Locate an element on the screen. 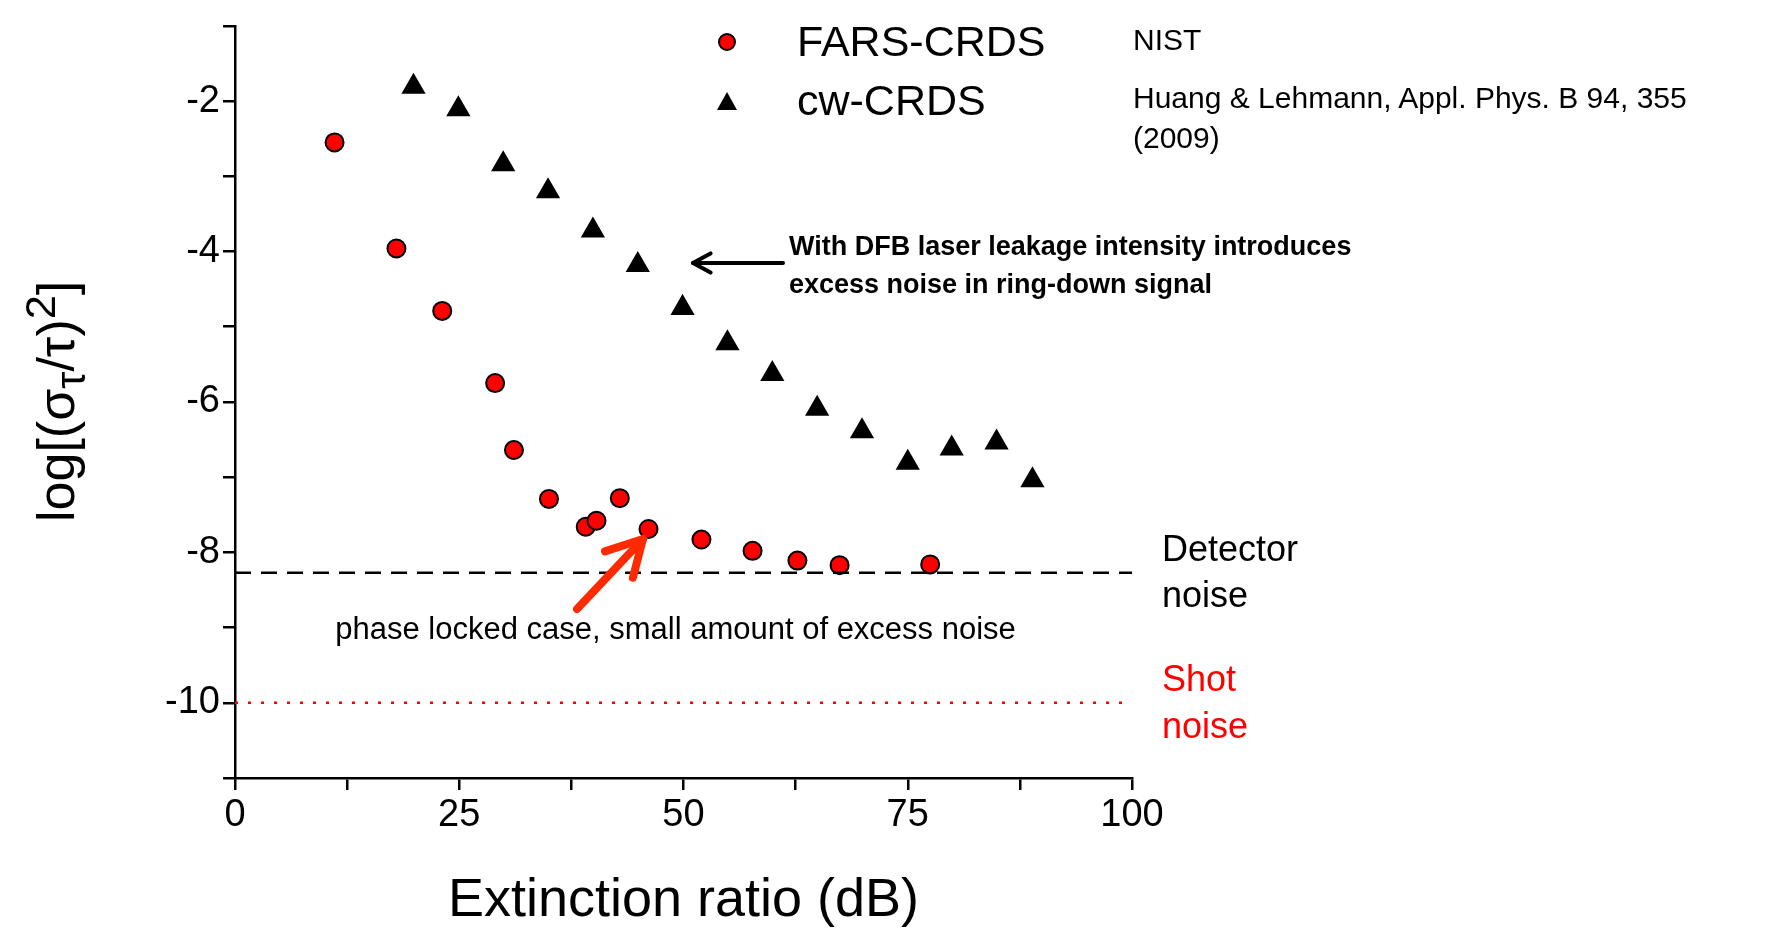 The height and width of the screenshot is (938, 1779). ref-line-label: Shot noise is located at coordinates (1206, 702).